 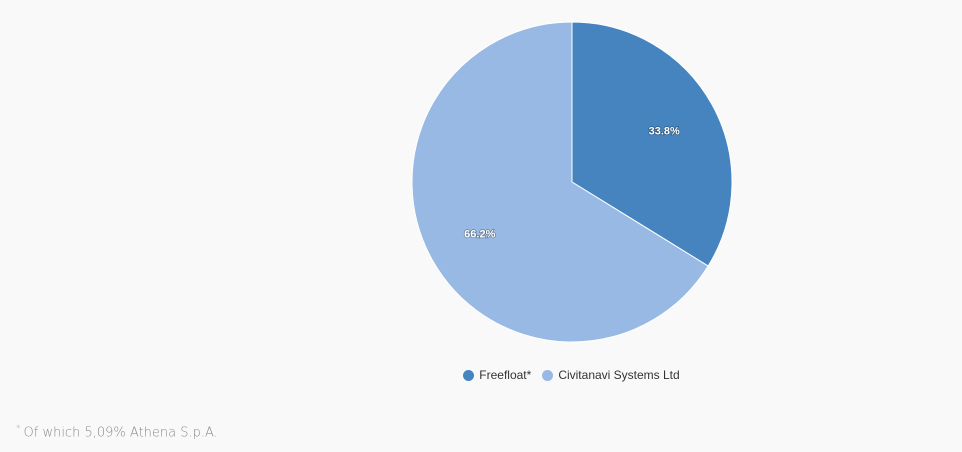 I want to click on data-label-freefloat: 33.8%, so click(x=664, y=132).